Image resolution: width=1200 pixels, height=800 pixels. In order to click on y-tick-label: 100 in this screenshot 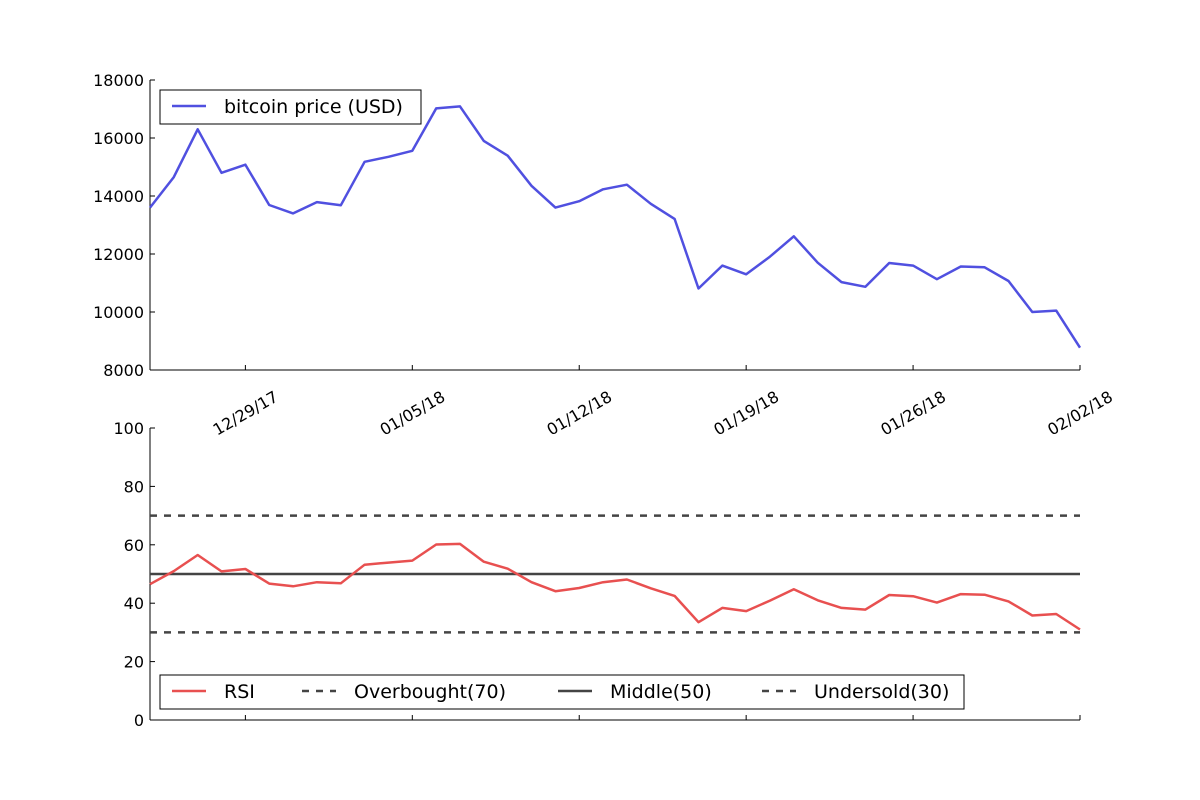, I will do `click(128, 428)`.